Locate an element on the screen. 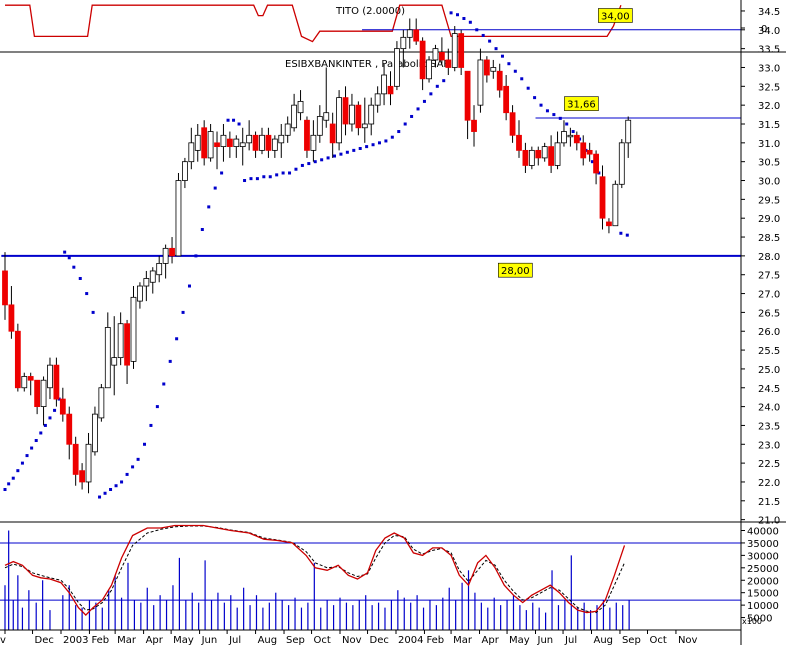 Image resolution: width=786 pixels, height=645 pixels. price-axis-tick-label: 30.0 is located at coordinates (769, 182).